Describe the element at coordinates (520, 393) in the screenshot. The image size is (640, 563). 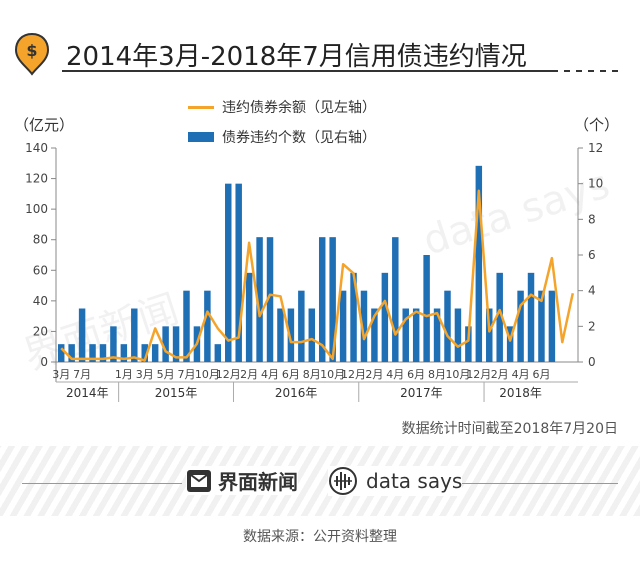
I see `year-label: 2018年` at that location.